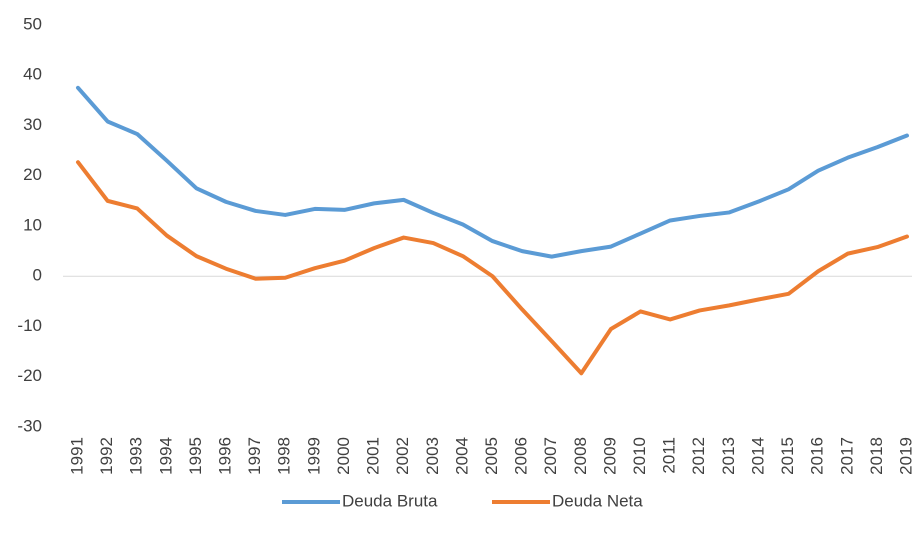  I want to click on y-tick-label: 30, so click(32, 124).